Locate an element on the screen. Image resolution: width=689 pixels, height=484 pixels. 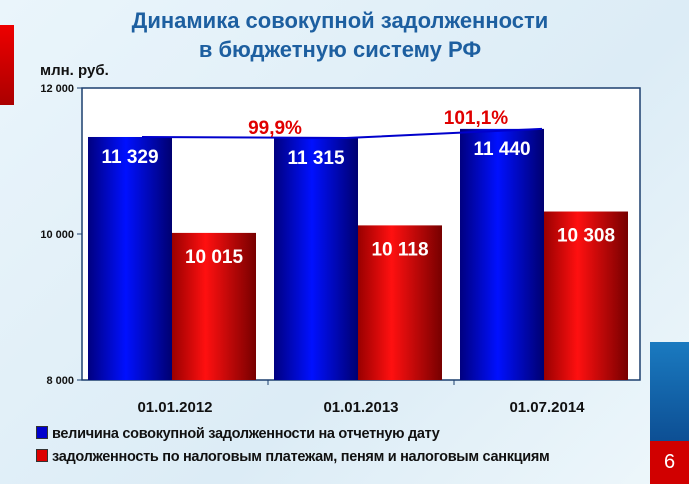
data-label: 10 308 is located at coordinates (586, 236).